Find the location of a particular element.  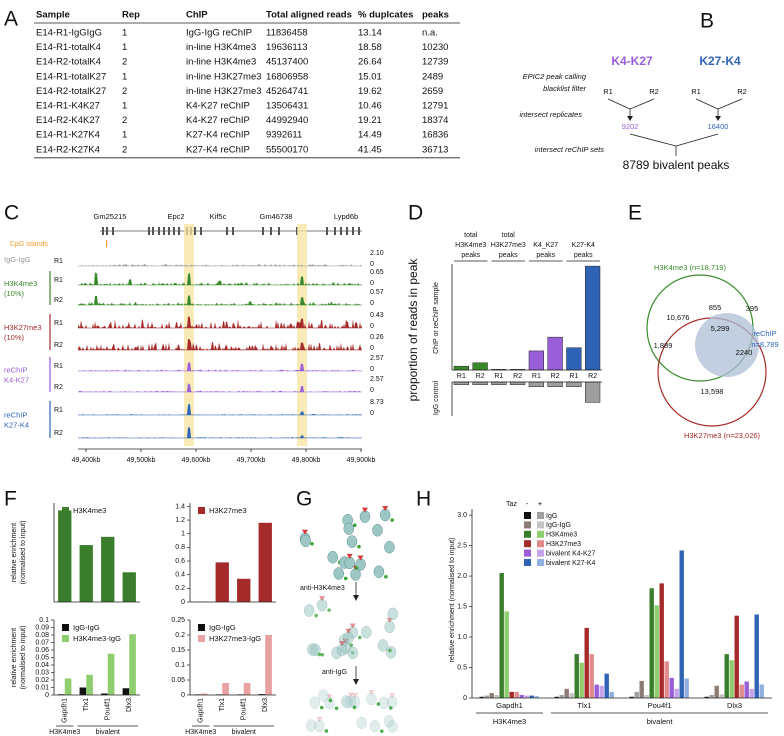

x-tick-label: R1 is located at coordinates (536, 376).